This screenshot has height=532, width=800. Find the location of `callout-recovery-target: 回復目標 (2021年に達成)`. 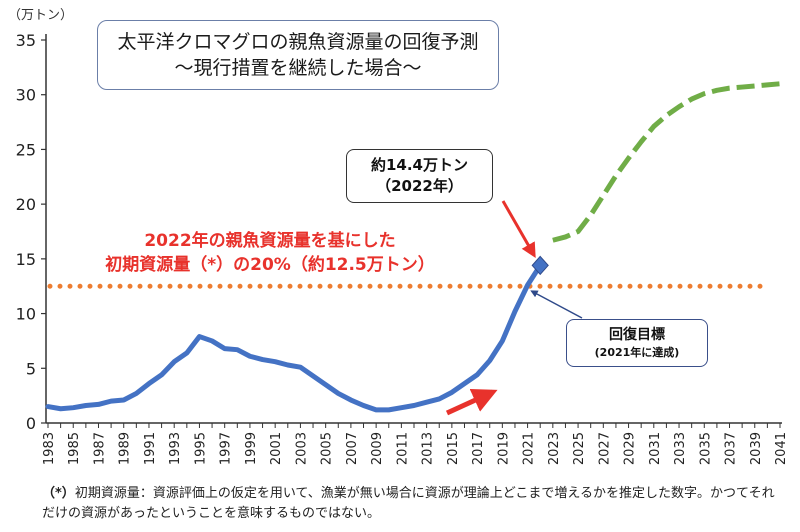

callout-recovery-target: 回復目標 (2021年に達成) is located at coordinates (637, 343).